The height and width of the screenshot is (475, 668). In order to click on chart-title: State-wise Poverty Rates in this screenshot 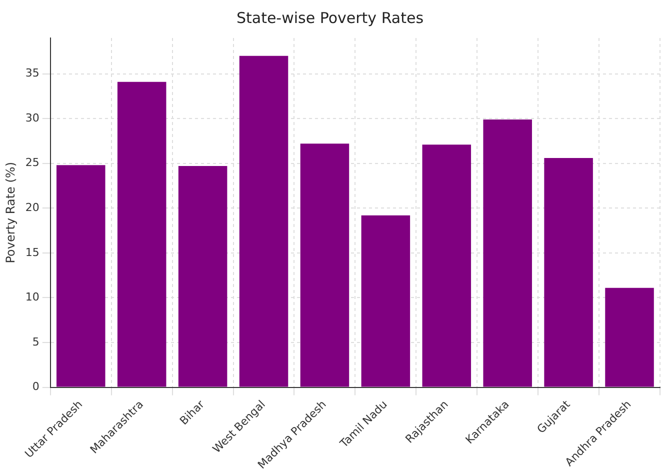, I will do `click(330, 17)`.